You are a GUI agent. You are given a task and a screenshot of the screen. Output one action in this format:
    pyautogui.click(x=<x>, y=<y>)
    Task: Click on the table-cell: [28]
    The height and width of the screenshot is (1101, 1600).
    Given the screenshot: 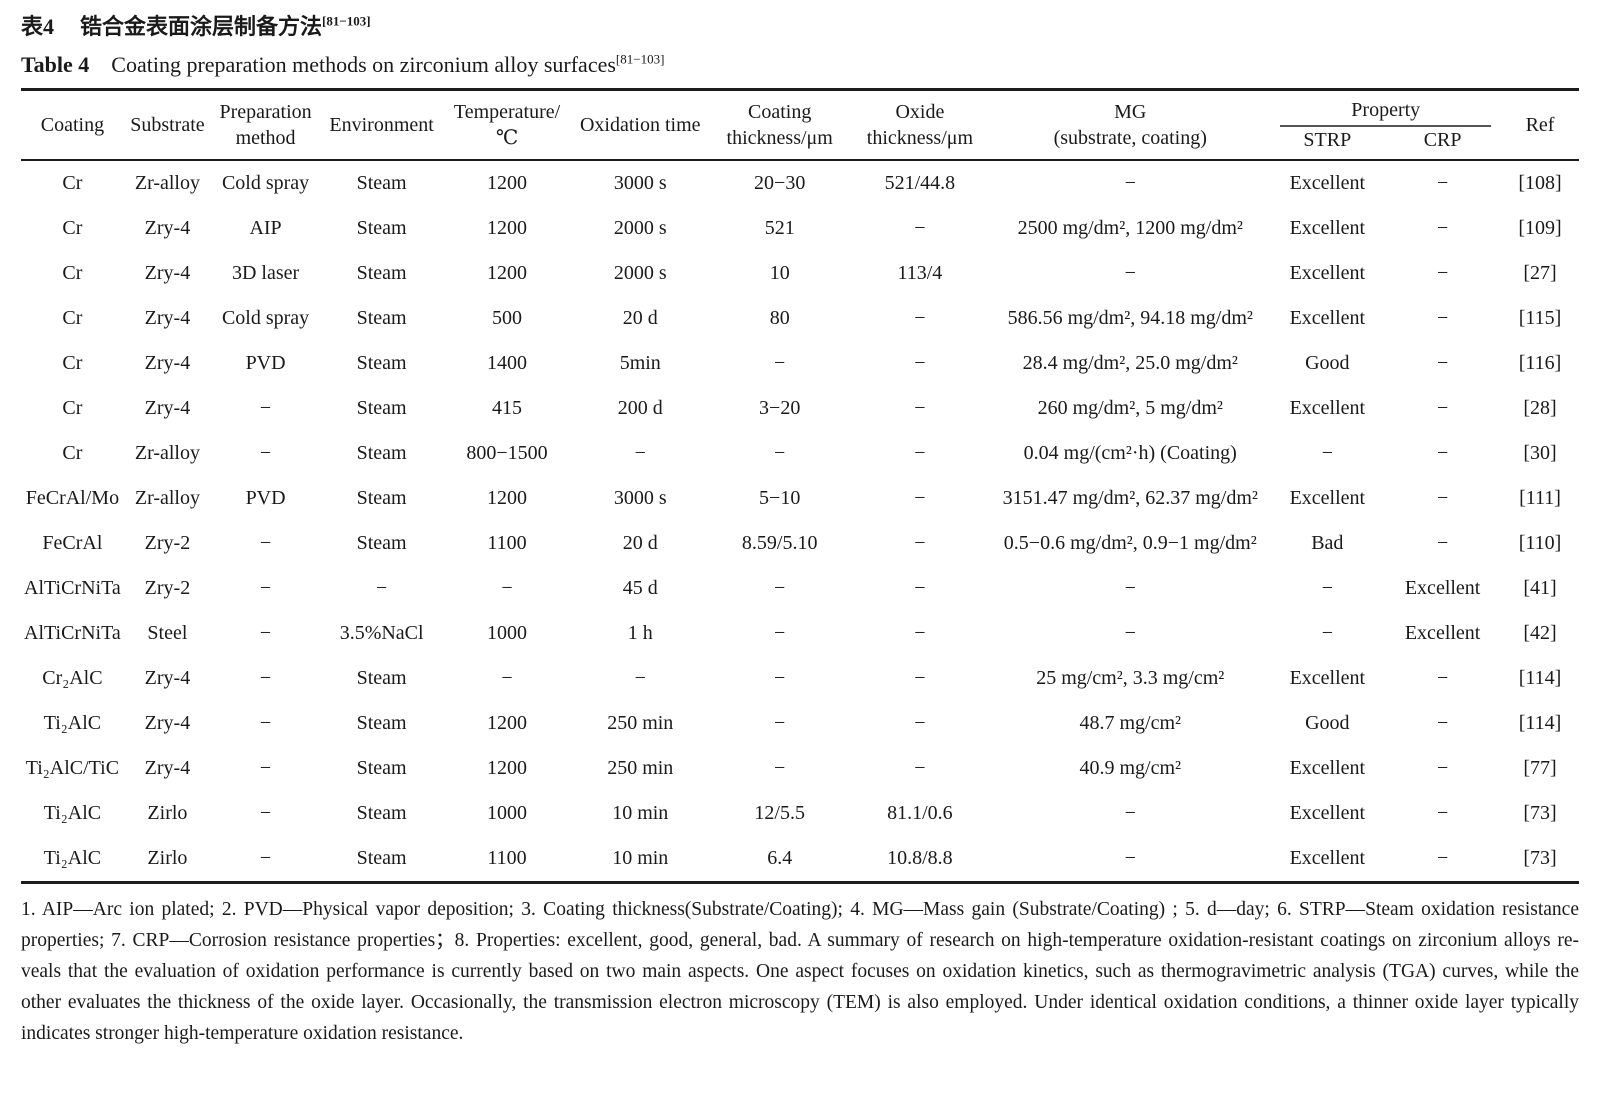 What is the action you would take?
    pyautogui.click(x=1540, y=408)
    